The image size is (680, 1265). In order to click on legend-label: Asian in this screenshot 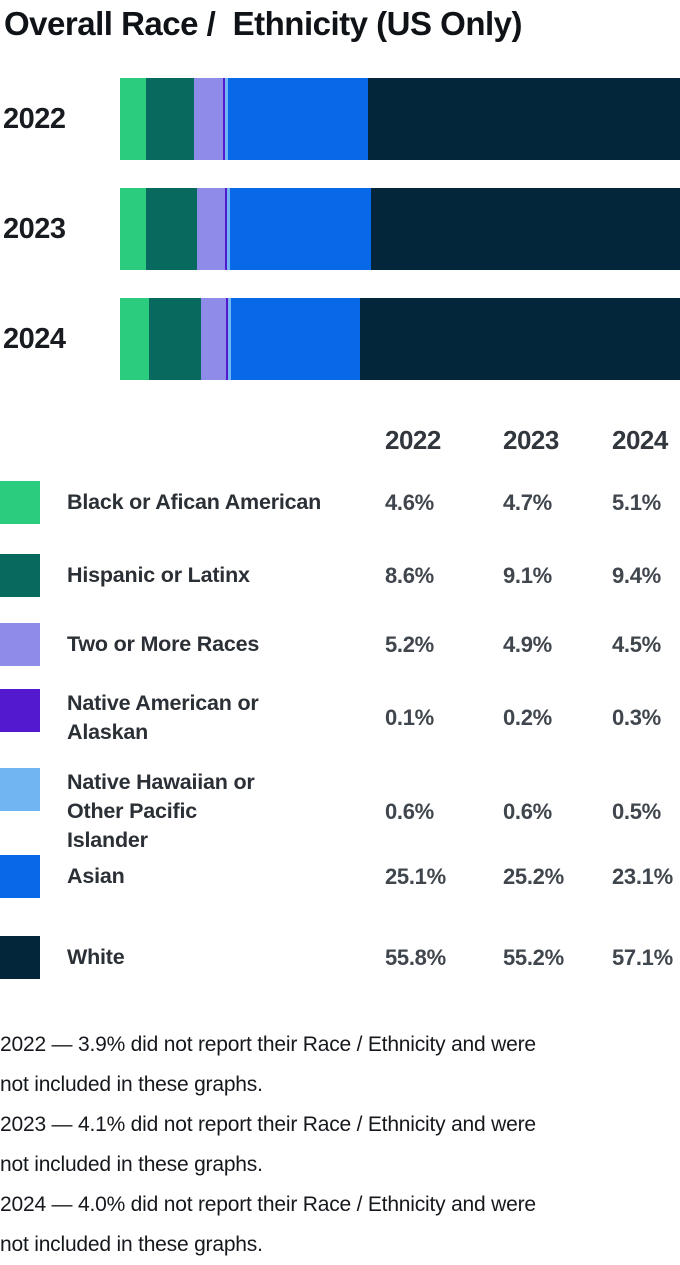, I will do `click(96, 876)`.